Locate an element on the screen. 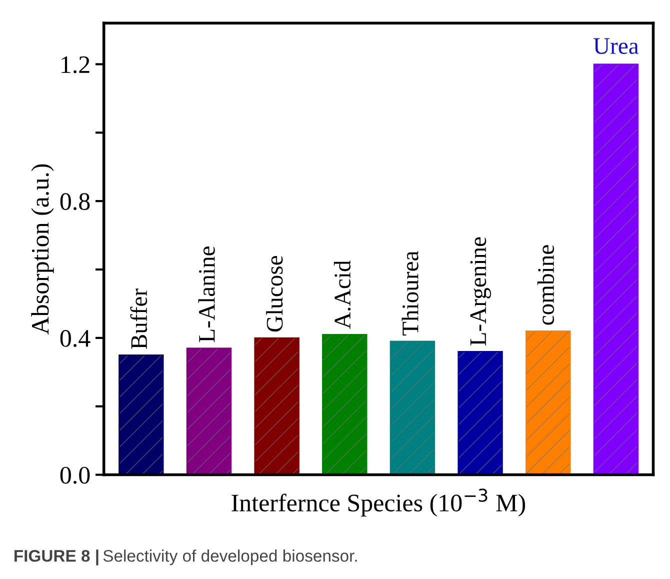  y-axis-title: Absorption (a.u.) is located at coordinates (42, 249).